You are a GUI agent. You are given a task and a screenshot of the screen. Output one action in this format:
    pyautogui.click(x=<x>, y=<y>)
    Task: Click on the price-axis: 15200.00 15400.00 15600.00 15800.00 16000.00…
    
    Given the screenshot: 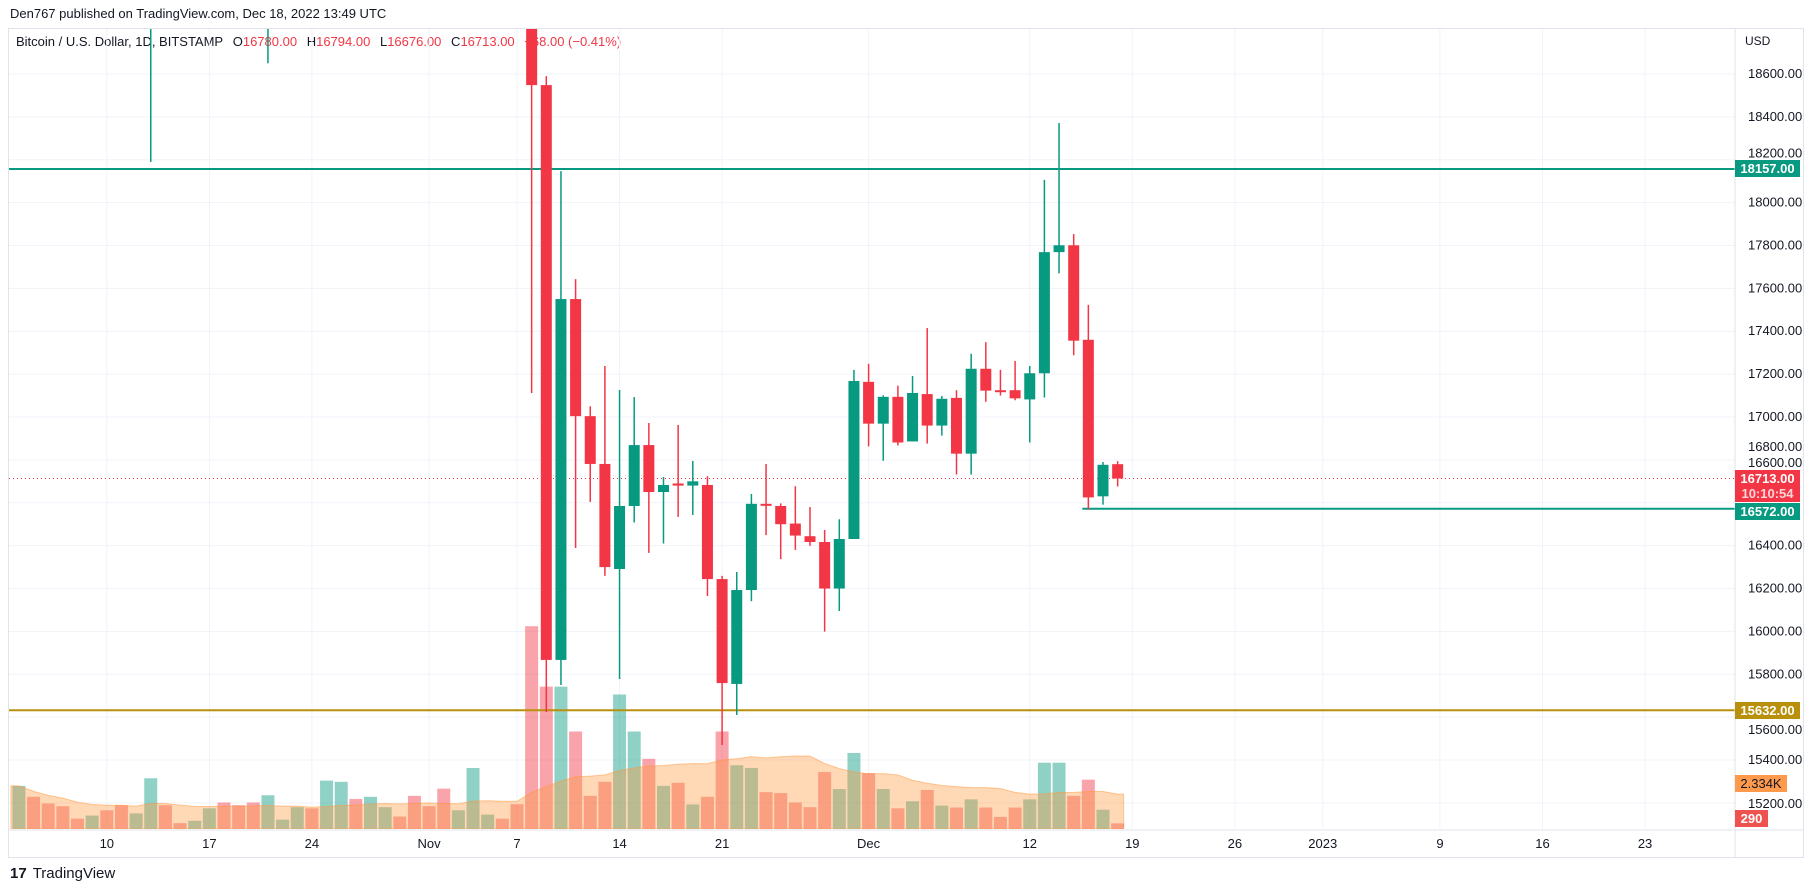 What is the action you would take?
    pyautogui.click(x=1775, y=438)
    